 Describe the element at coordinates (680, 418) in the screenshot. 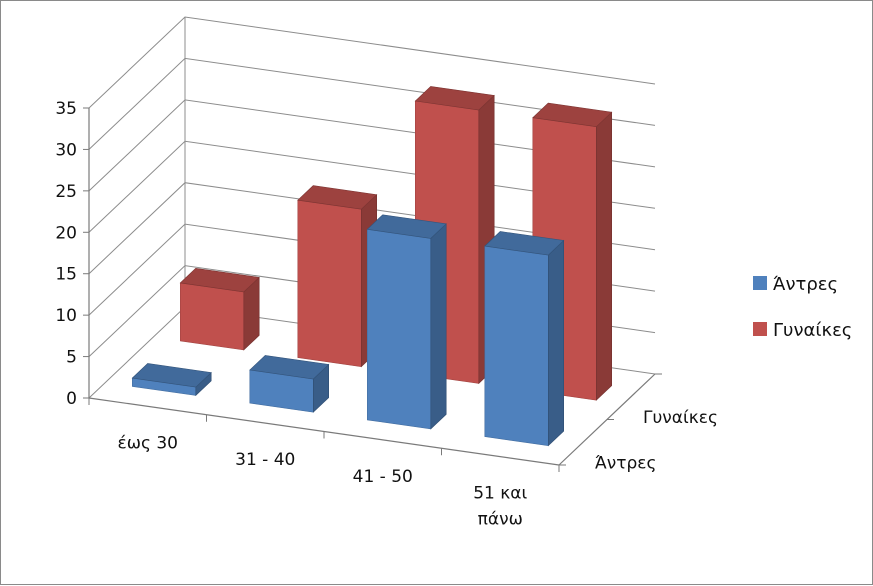

I see `depth-label: Γυναίκες` at that location.